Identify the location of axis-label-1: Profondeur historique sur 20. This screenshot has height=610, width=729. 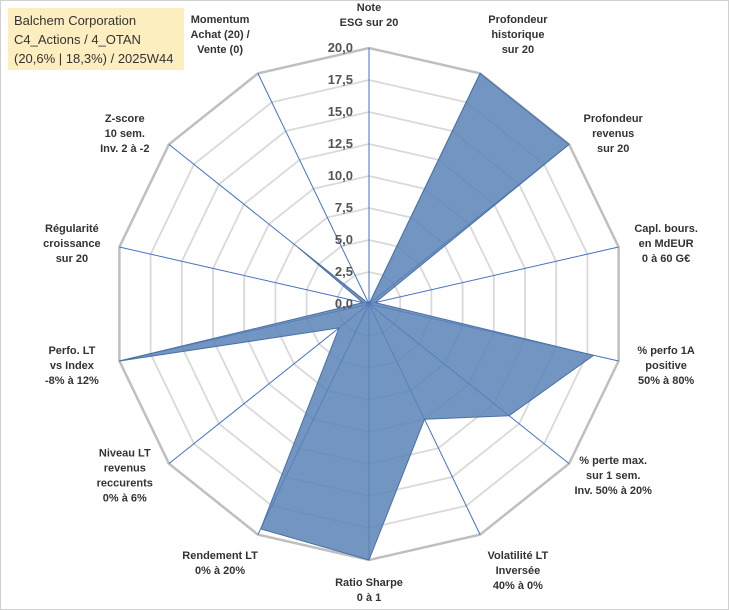
(518, 35).